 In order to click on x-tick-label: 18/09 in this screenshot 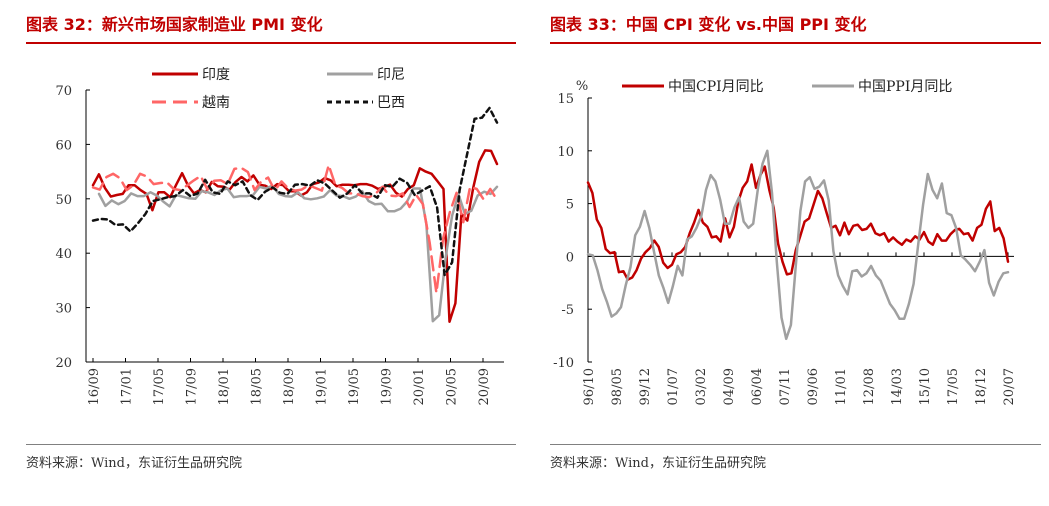, I will do `click(289, 386)`.